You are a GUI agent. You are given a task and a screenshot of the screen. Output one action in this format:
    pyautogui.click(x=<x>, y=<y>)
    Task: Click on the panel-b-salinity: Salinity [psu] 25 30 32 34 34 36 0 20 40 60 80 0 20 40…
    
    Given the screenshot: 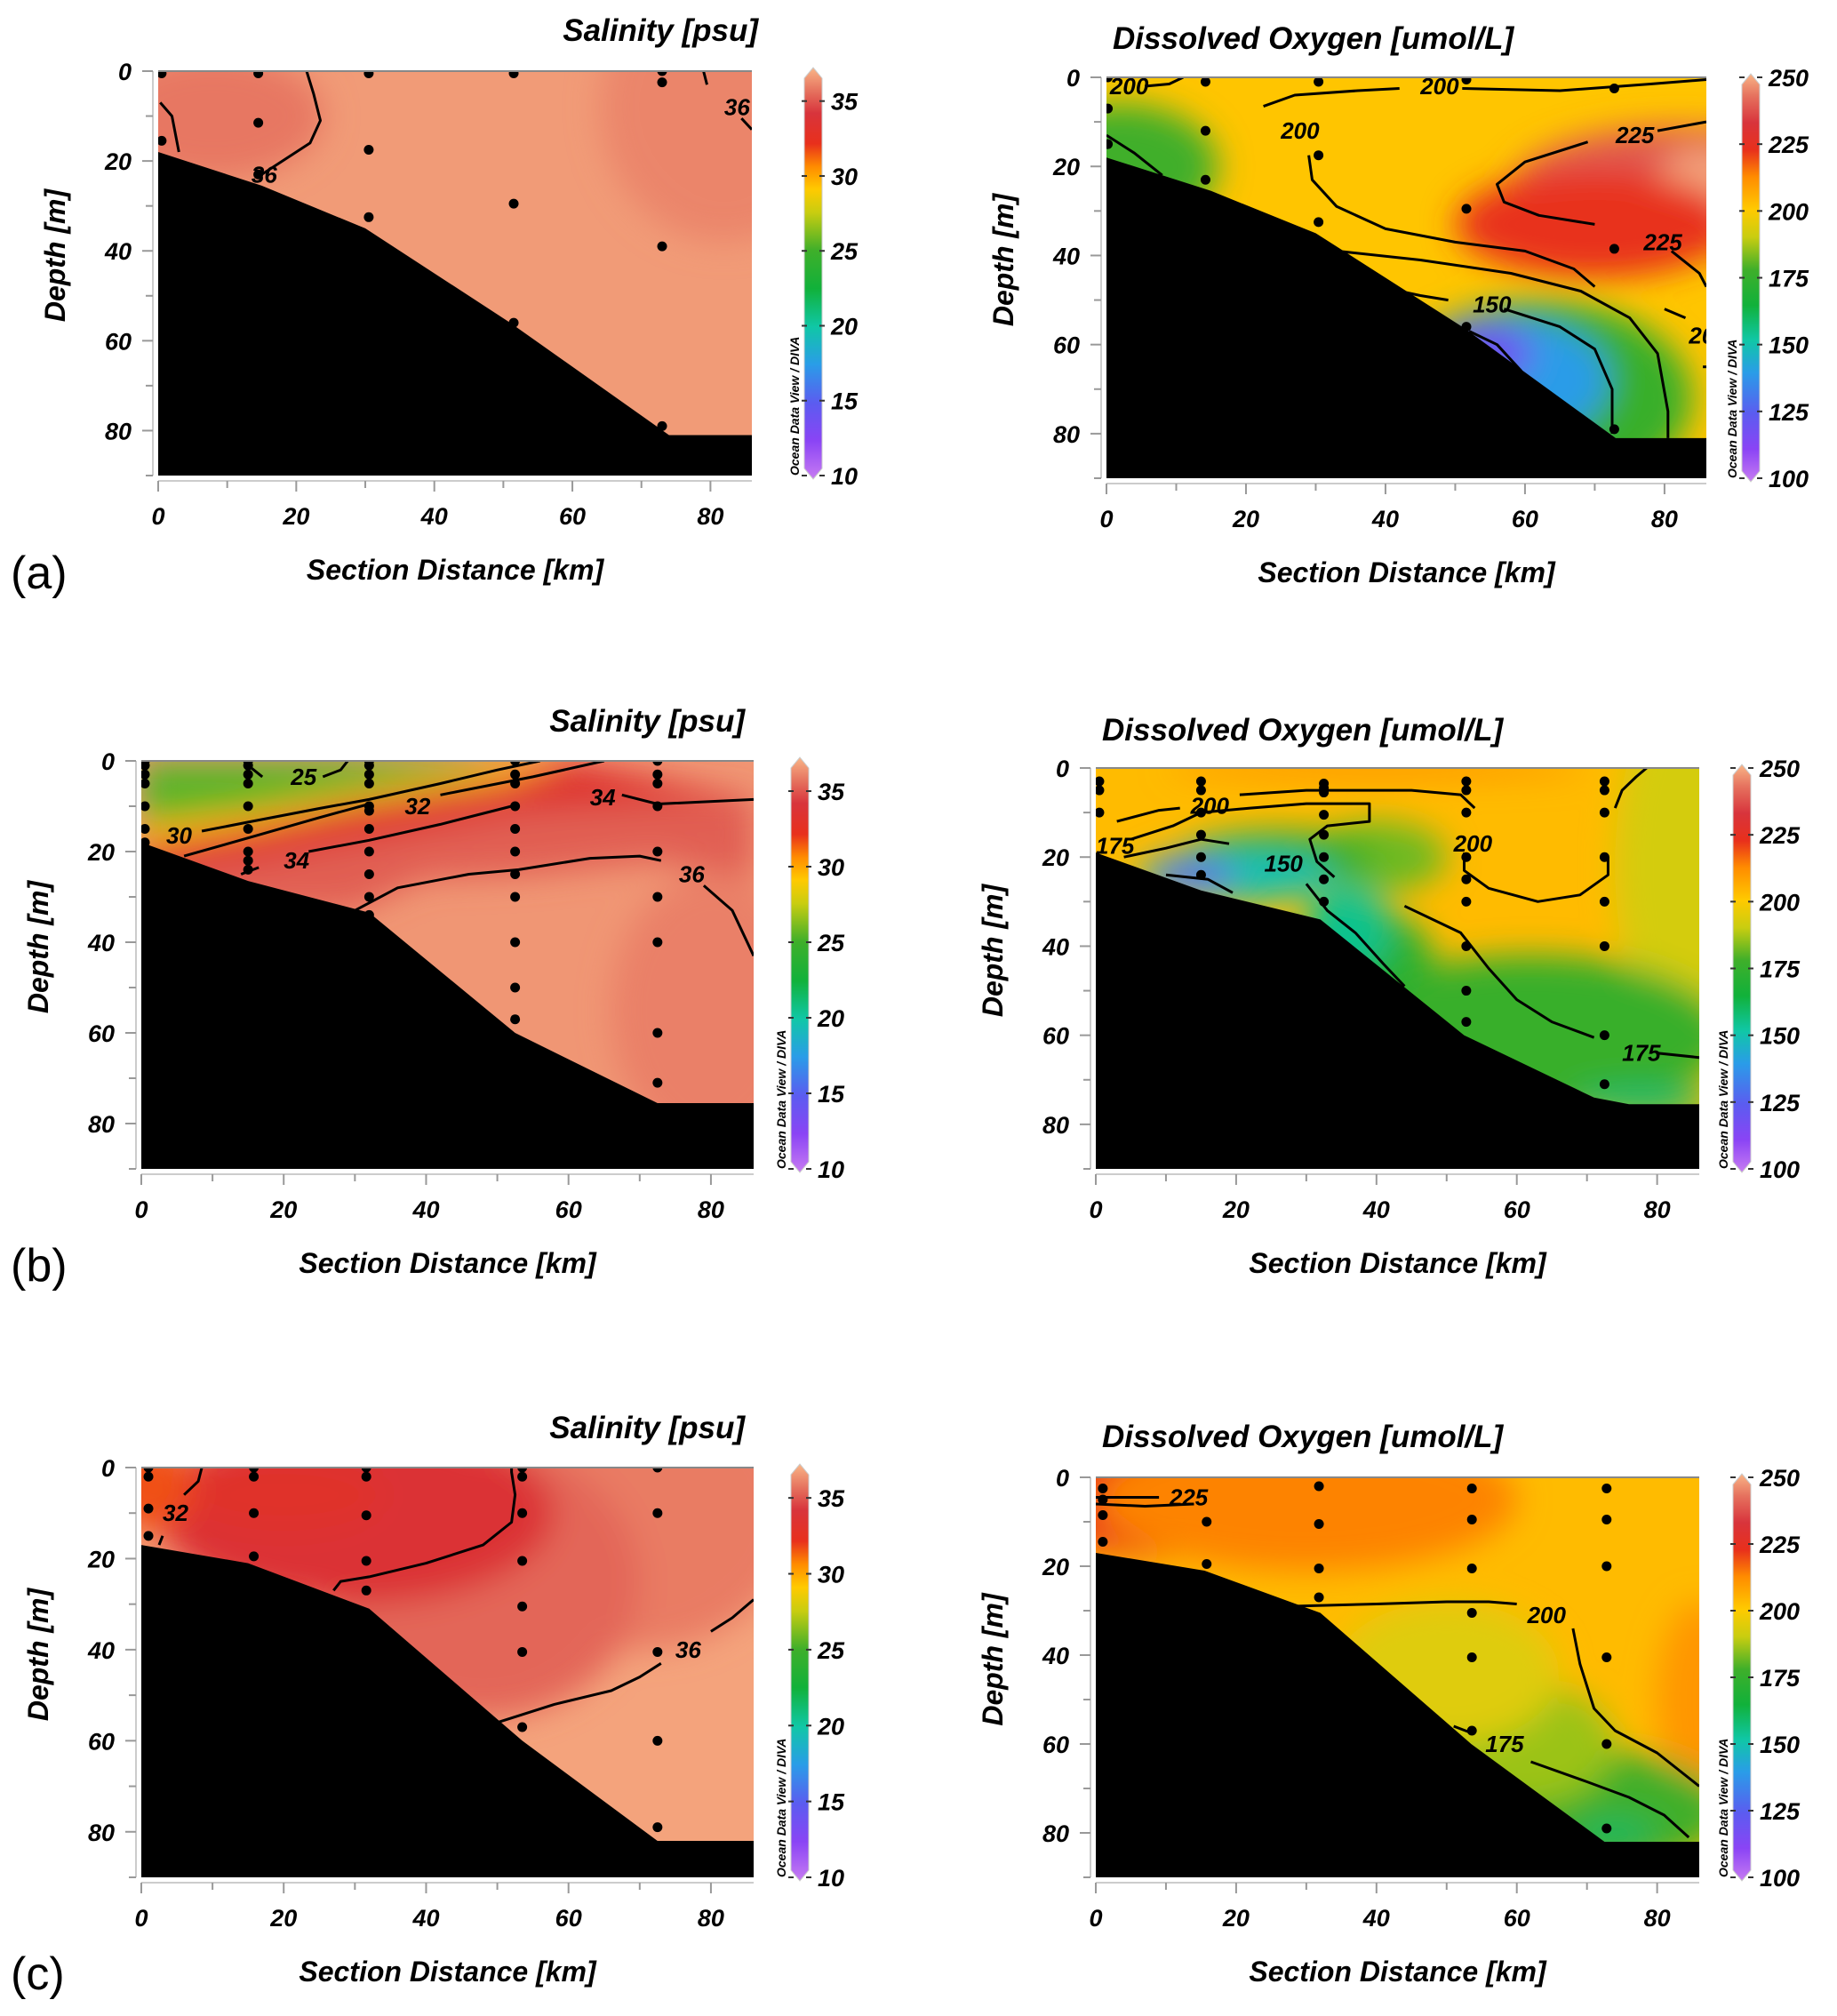 What is the action you would take?
    pyautogui.click(x=433, y=991)
    